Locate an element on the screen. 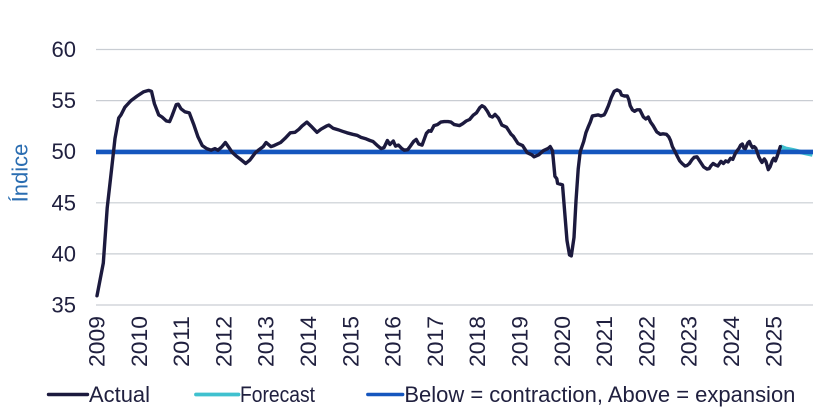 The width and height of the screenshot is (825, 413). svg-text: 55 is located at coordinates (64, 100).